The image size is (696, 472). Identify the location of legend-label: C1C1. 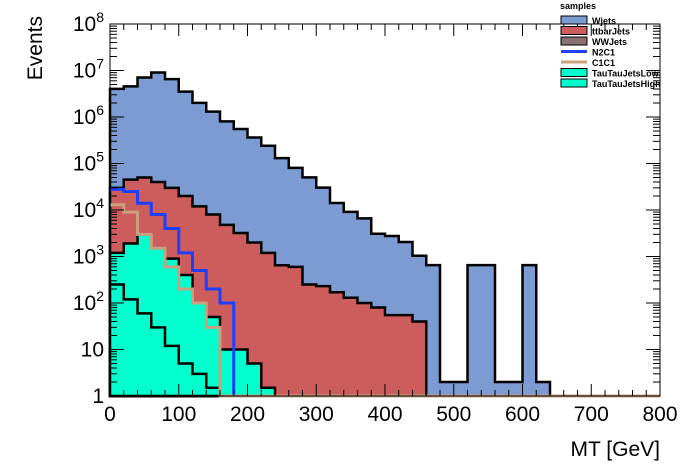
(603, 63).